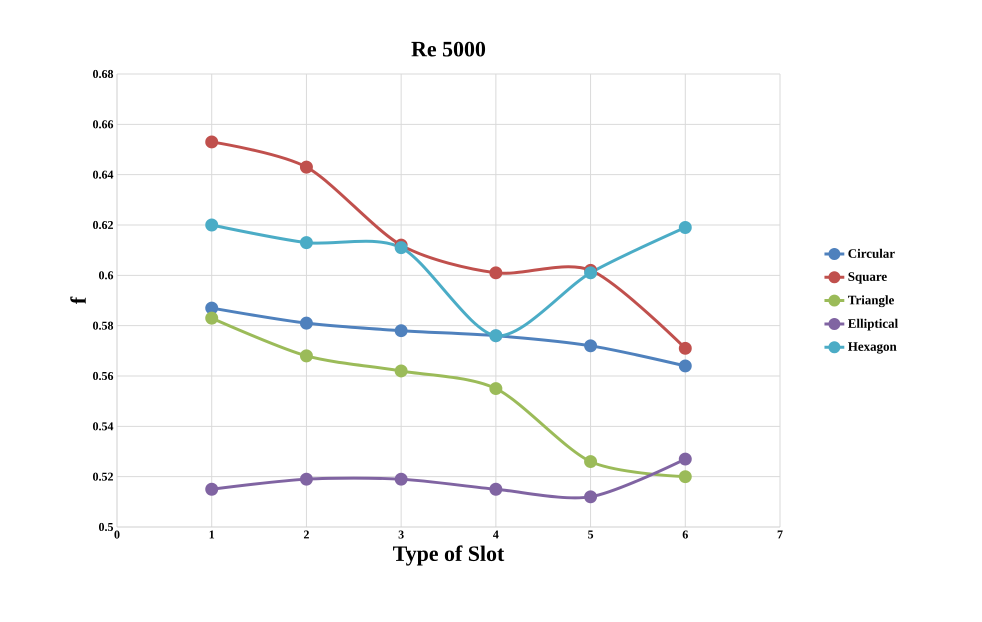 This screenshot has height=622, width=982. What do you see at coordinates (106, 275) in the screenshot?
I see `y-tick-label: 0.6` at bounding box center [106, 275].